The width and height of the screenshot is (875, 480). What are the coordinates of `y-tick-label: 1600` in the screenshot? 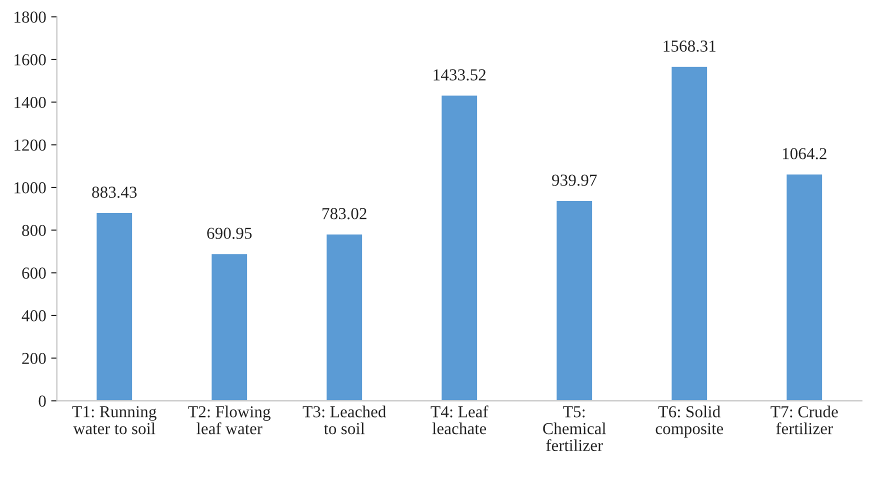 It's located at (30, 60).